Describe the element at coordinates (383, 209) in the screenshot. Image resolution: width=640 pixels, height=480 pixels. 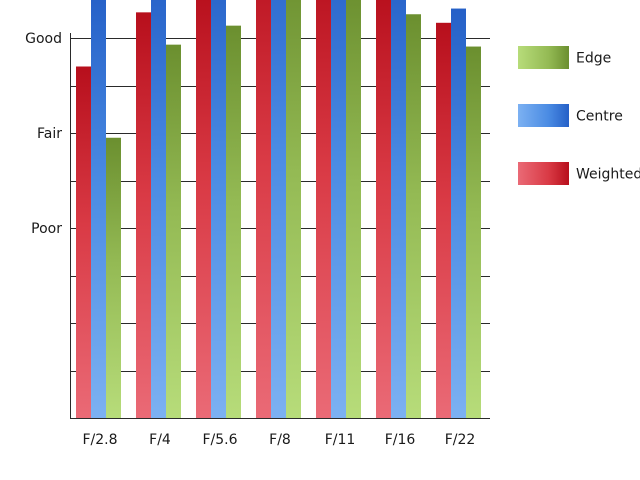
I see `bar-weighted-f16` at that location.